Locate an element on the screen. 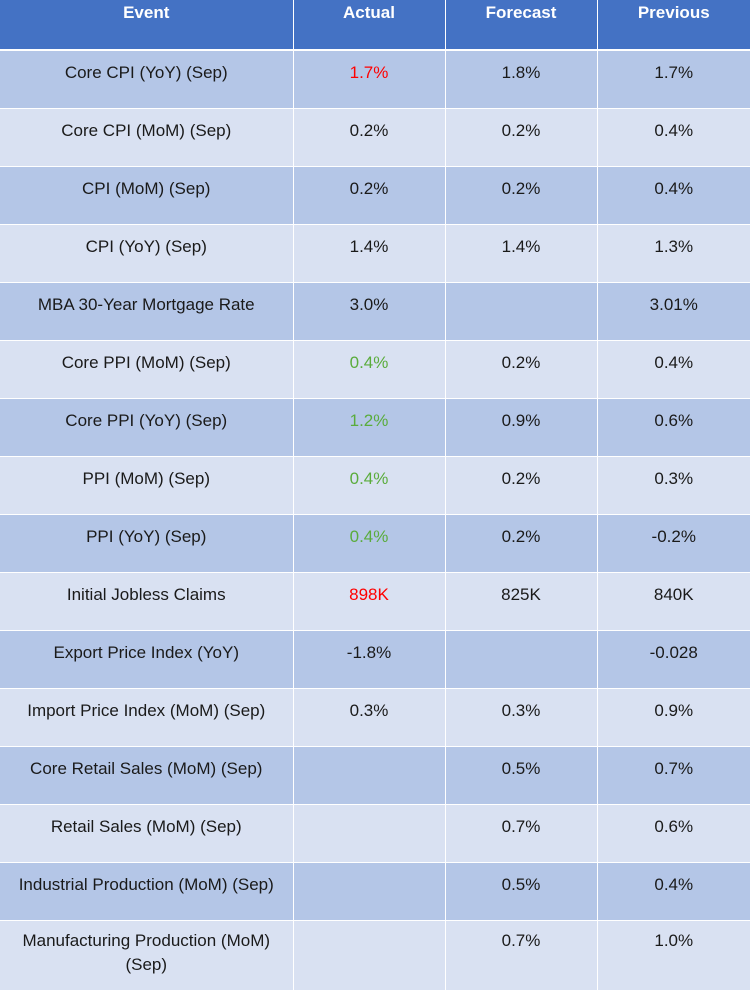  table-header: Event Actual Forecast Previous is located at coordinates (375, 25).